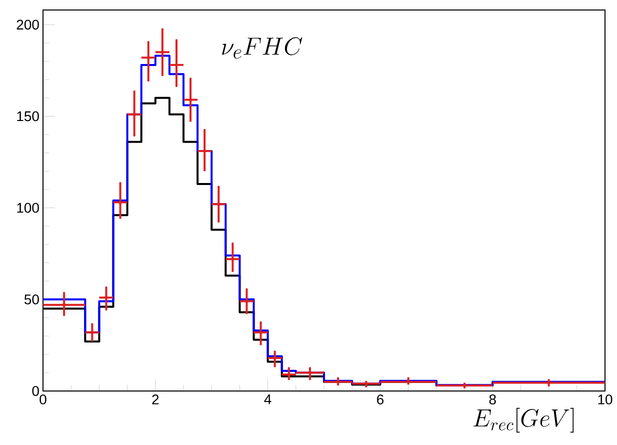 The width and height of the screenshot is (617, 445). Describe the element at coordinates (492, 399) in the screenshot. I see `x-tick-label: 8` at that location.